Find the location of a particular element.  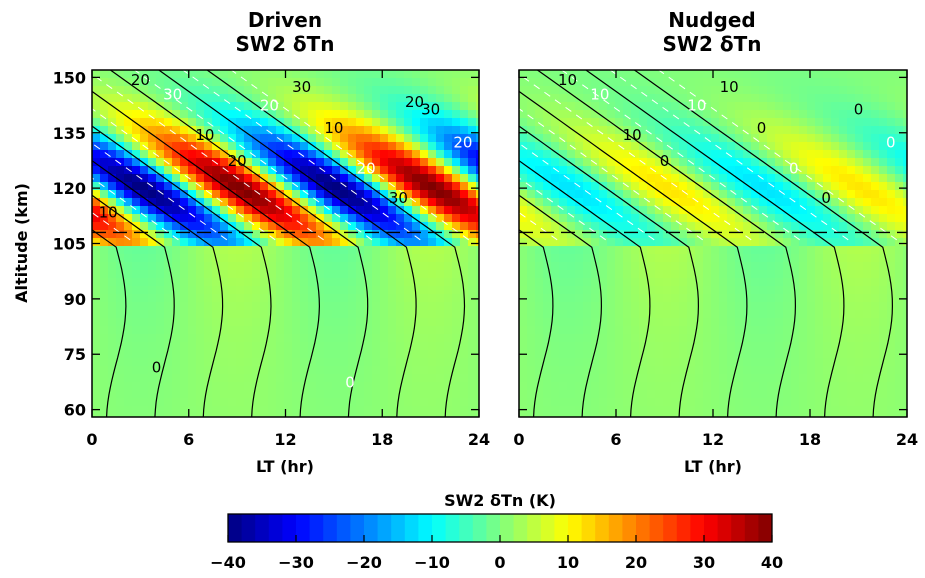

y-axis-label: Altitude (km) is located at coordinates (21, 243).